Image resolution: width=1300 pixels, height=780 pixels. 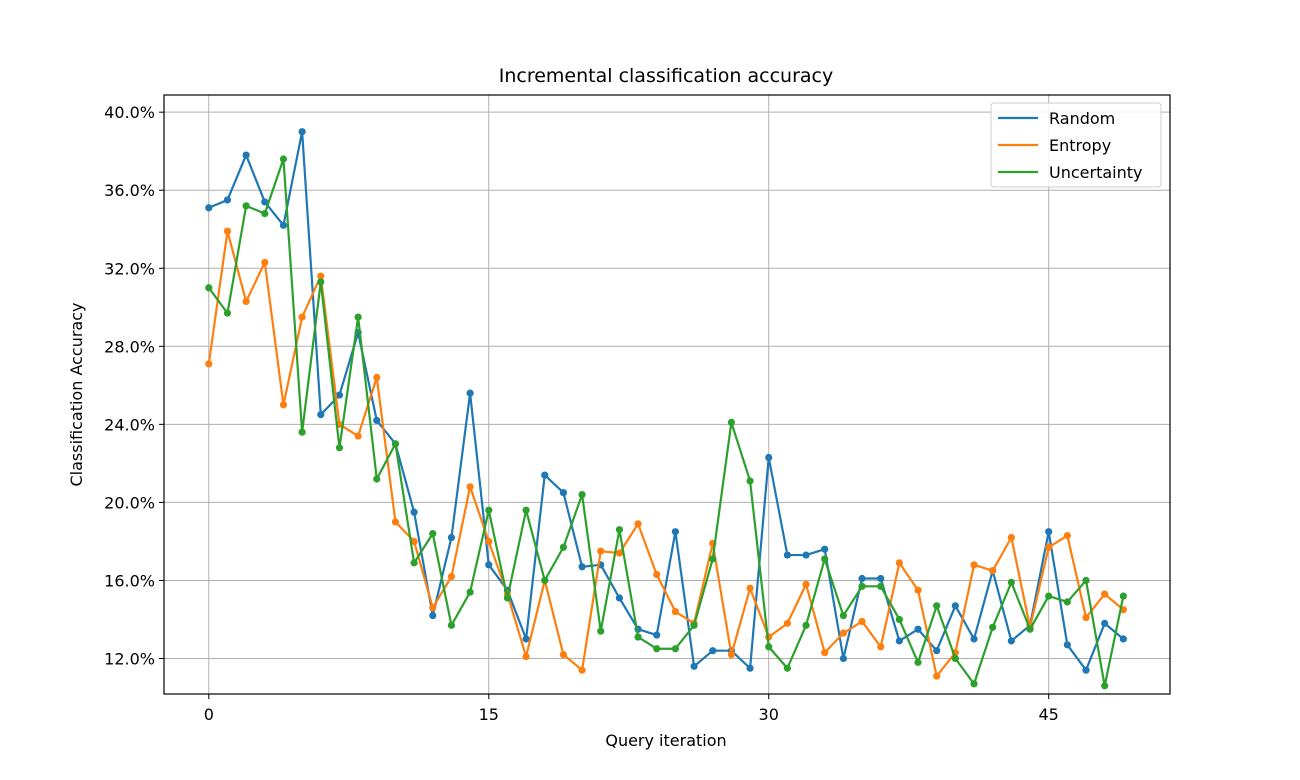 I want to click on y-tick-label: 32.0%, so click(x=129, y=268).